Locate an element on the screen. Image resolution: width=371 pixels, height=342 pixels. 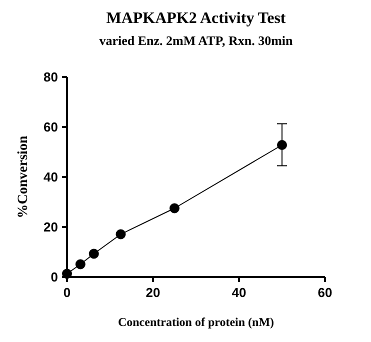
y-tick-label: 0 is located at coordinates (54, 277).